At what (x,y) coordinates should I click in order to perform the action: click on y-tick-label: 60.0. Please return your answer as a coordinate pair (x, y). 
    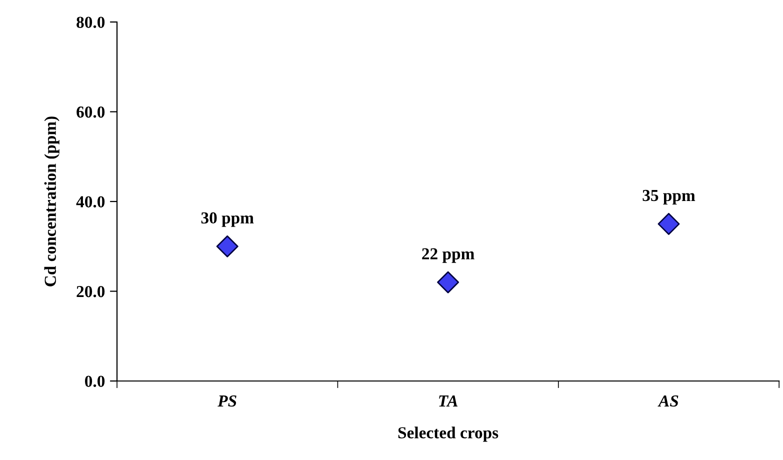
    Looking at the image, I should click on (90, 112).